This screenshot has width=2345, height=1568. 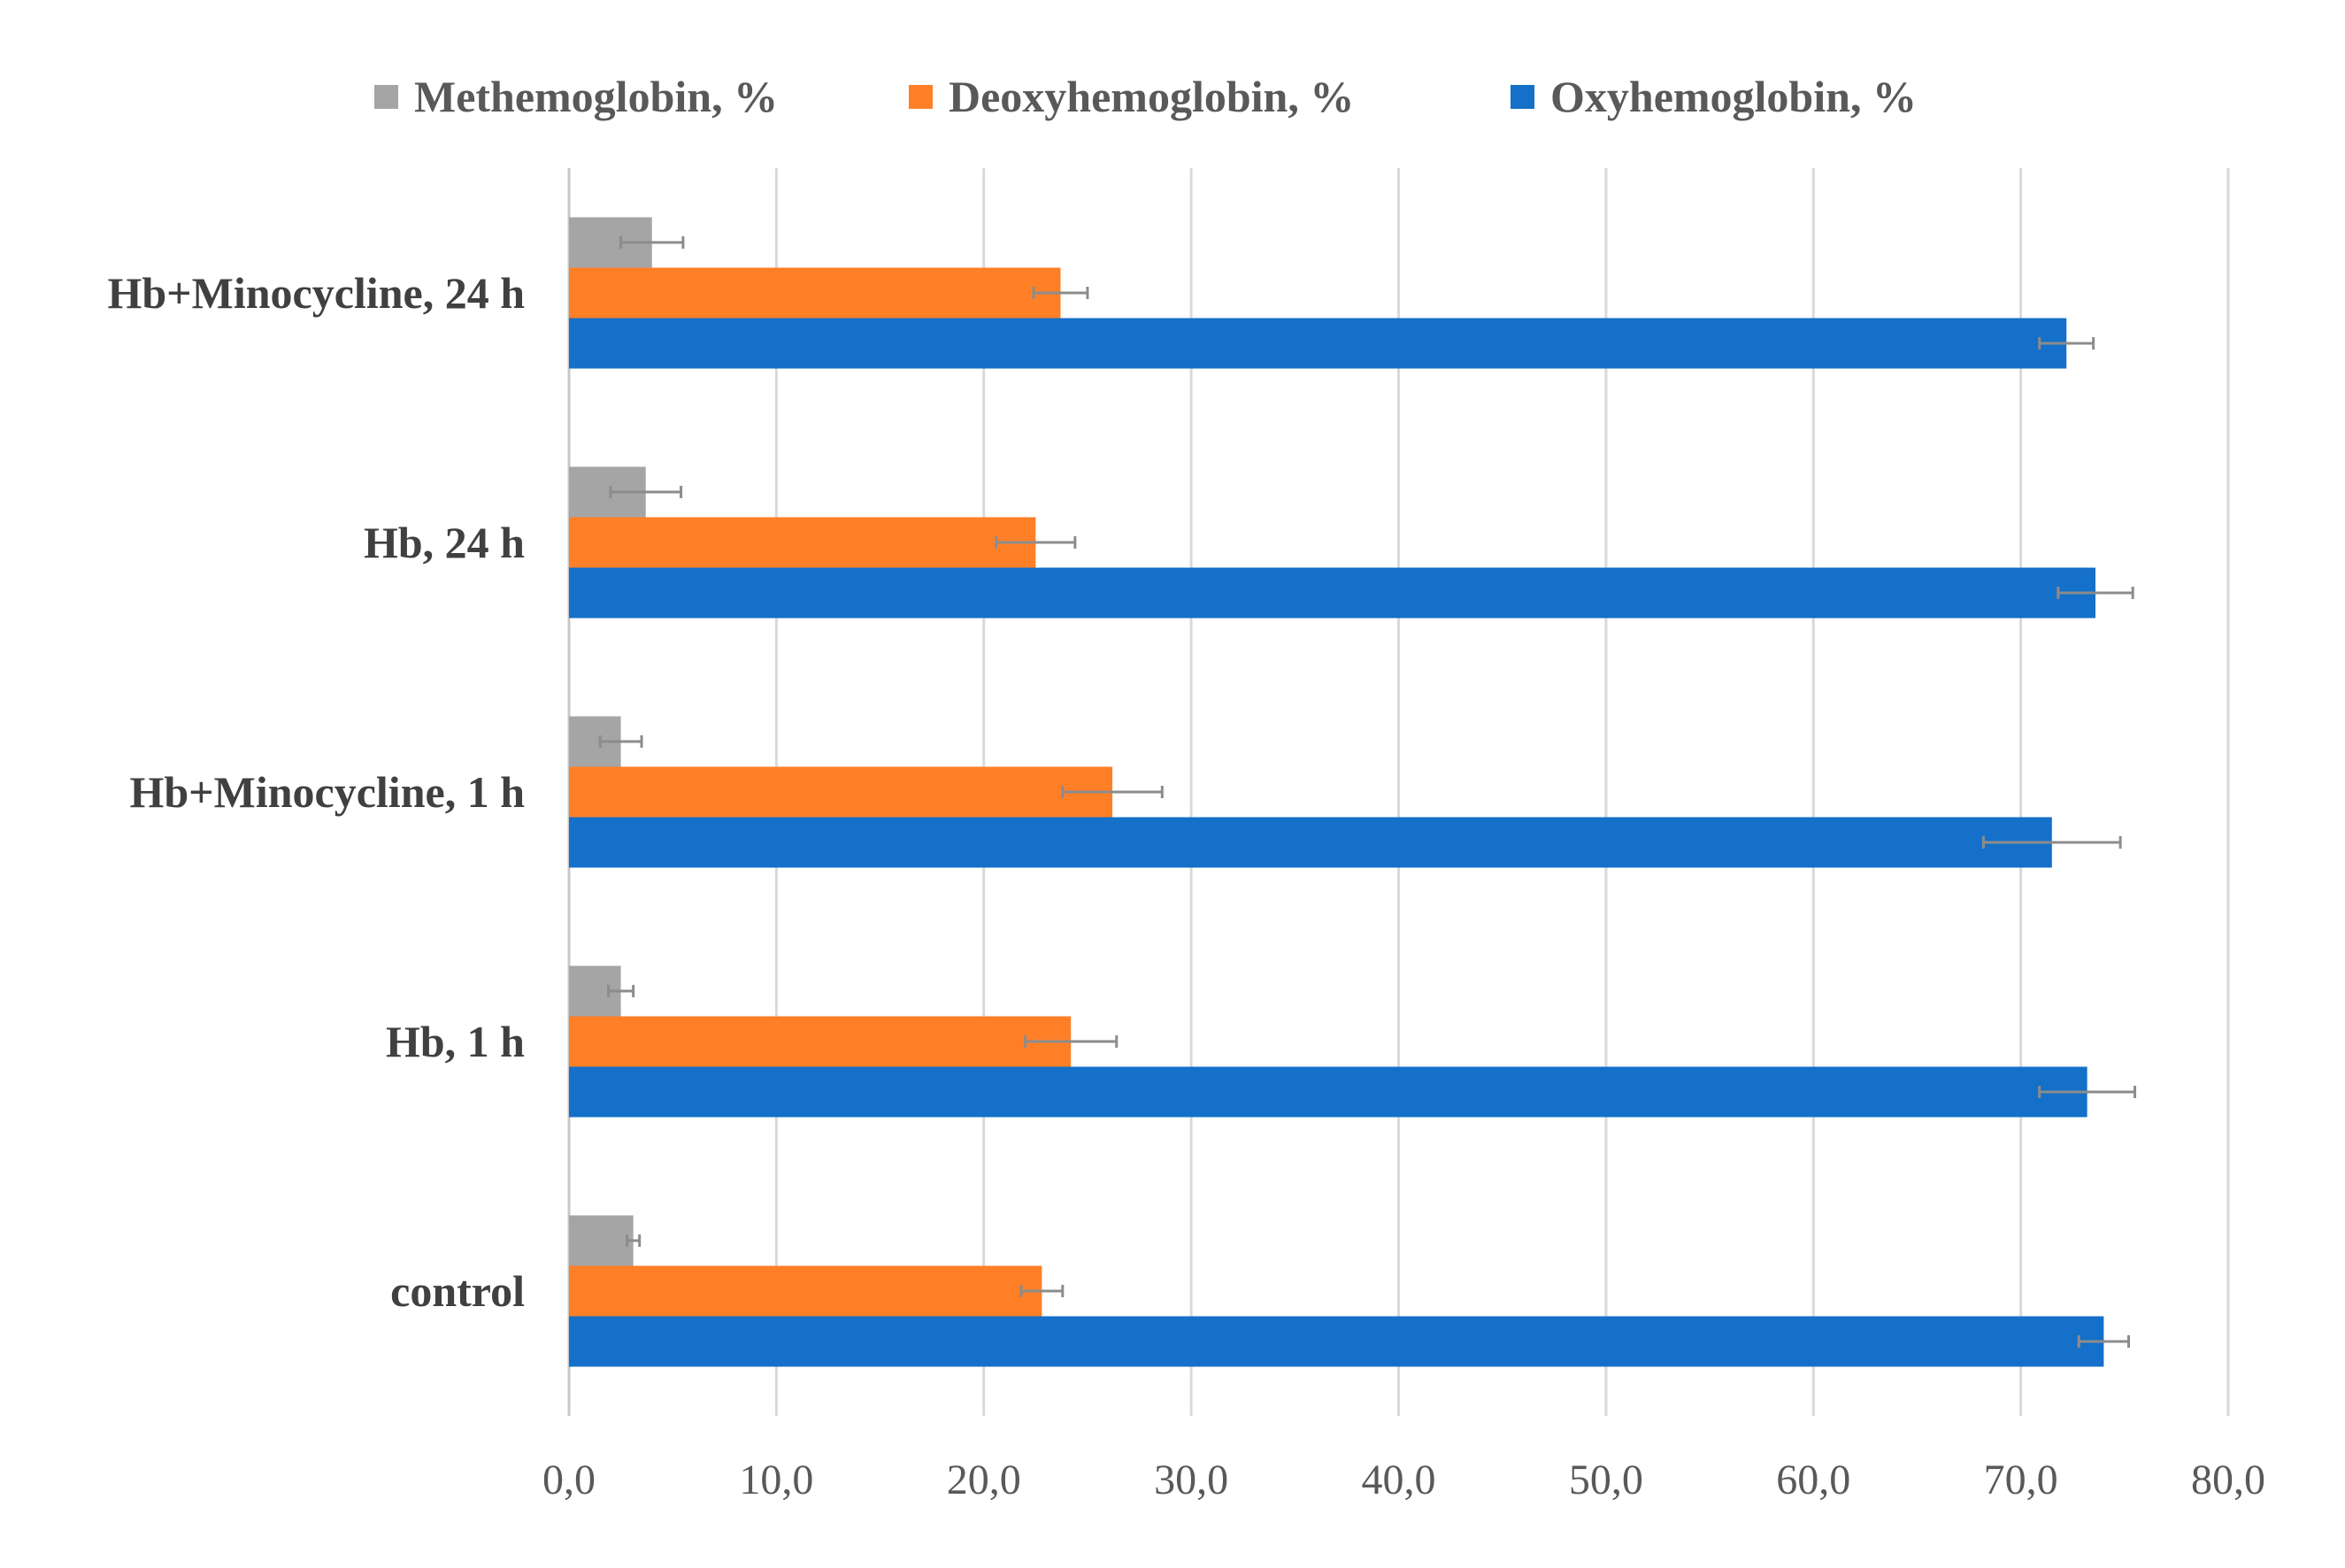 What do you see at coordinates (803, 542) in the screenshot?
I see `bar-deoxyhemoglobin-hb-24-h` at bounding box center [803, 542].